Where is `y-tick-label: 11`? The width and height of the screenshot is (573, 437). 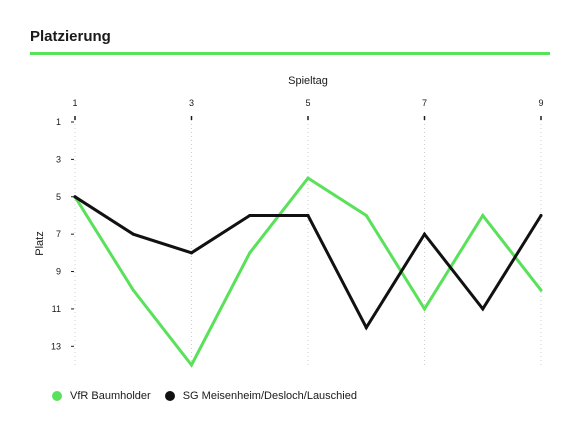
y-tick-label: 11 is located at coordinates (56, 309).